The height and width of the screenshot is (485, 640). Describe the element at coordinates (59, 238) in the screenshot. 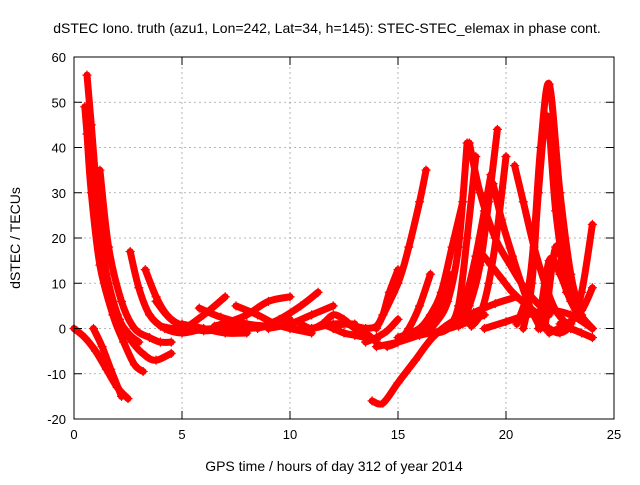

I see `y-tick-label: 20` at that location.